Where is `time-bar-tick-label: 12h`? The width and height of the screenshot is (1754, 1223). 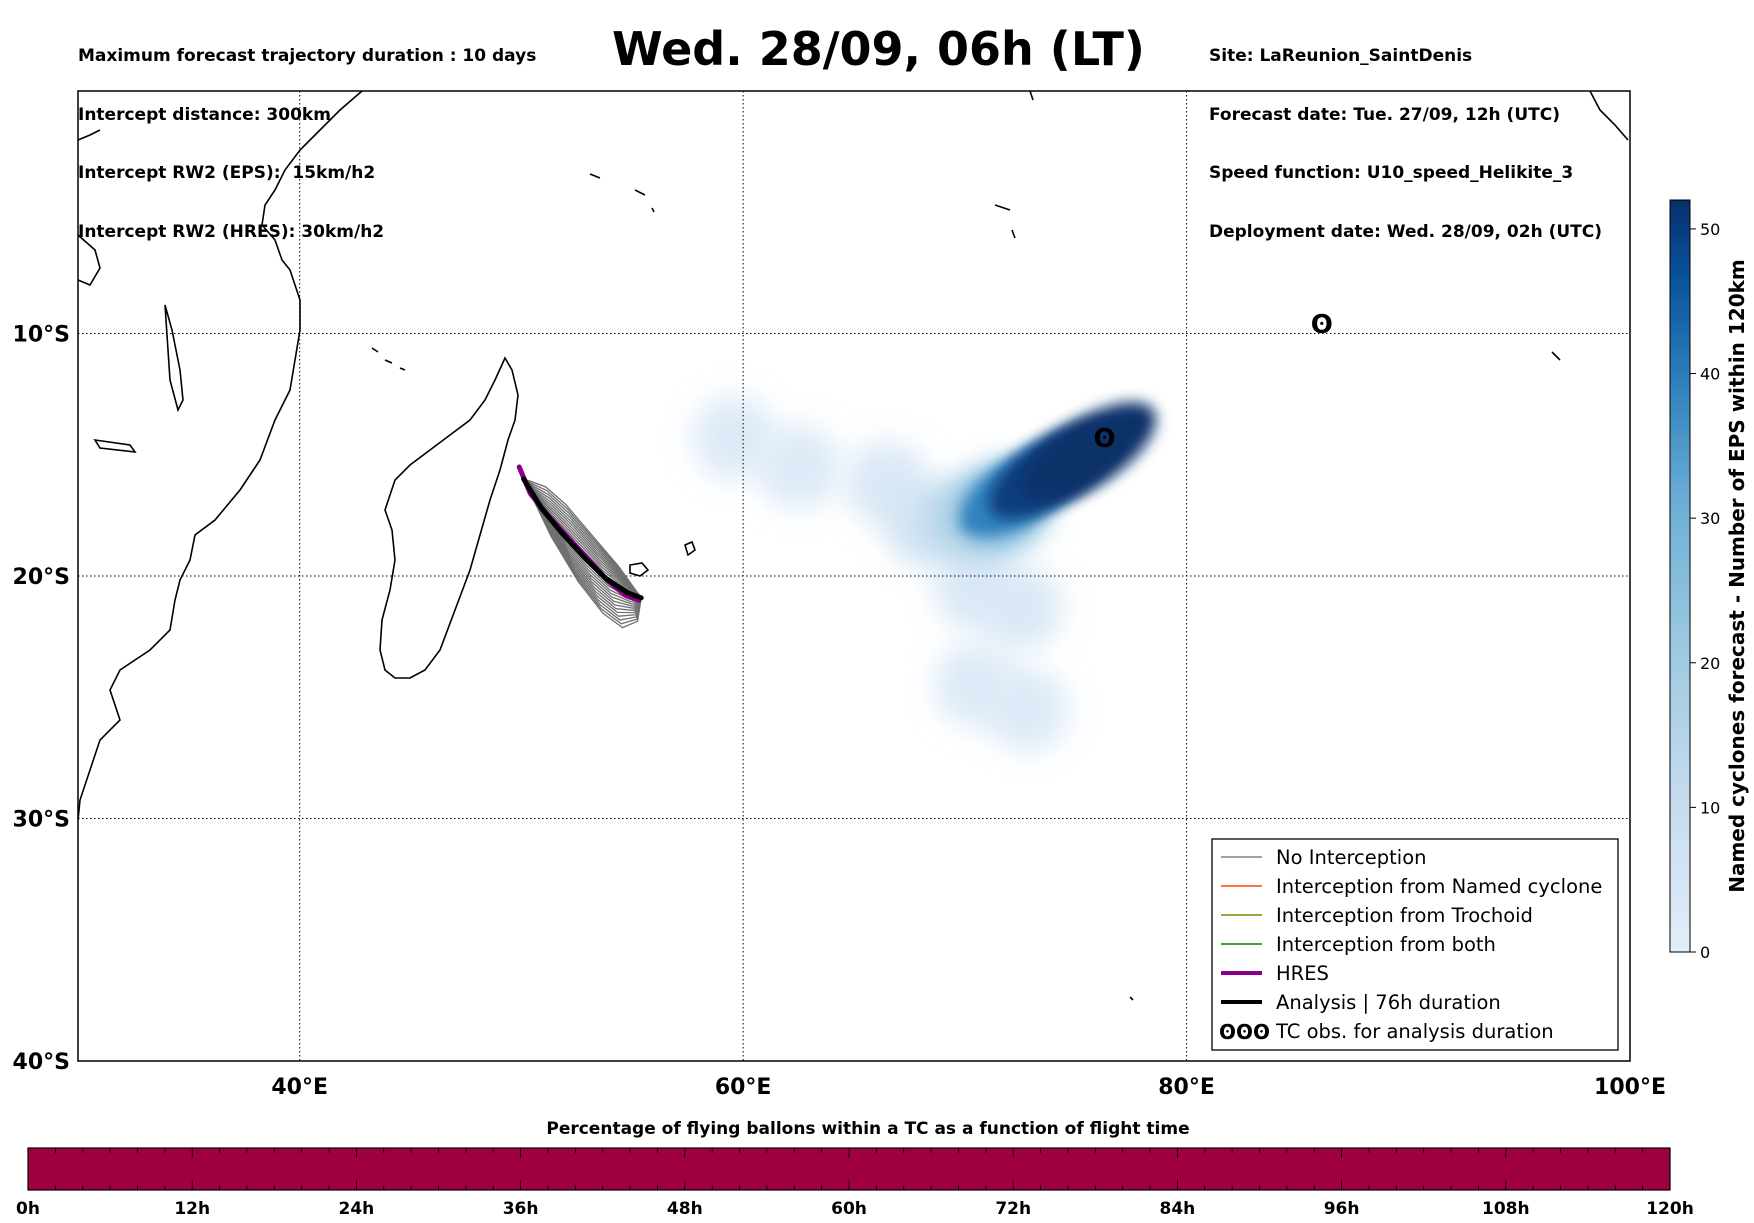 time-bar-tick-label: 12h is located at coordinates (192, 1209).